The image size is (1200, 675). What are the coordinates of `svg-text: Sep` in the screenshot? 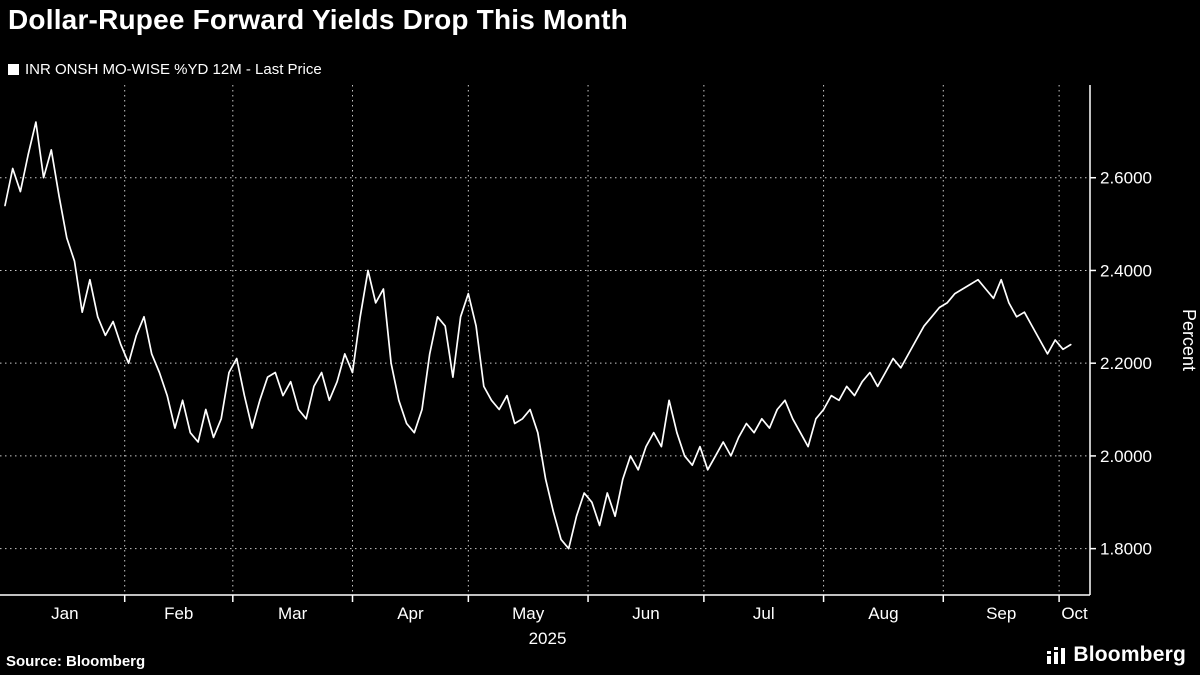 It's located at (1001, 613).